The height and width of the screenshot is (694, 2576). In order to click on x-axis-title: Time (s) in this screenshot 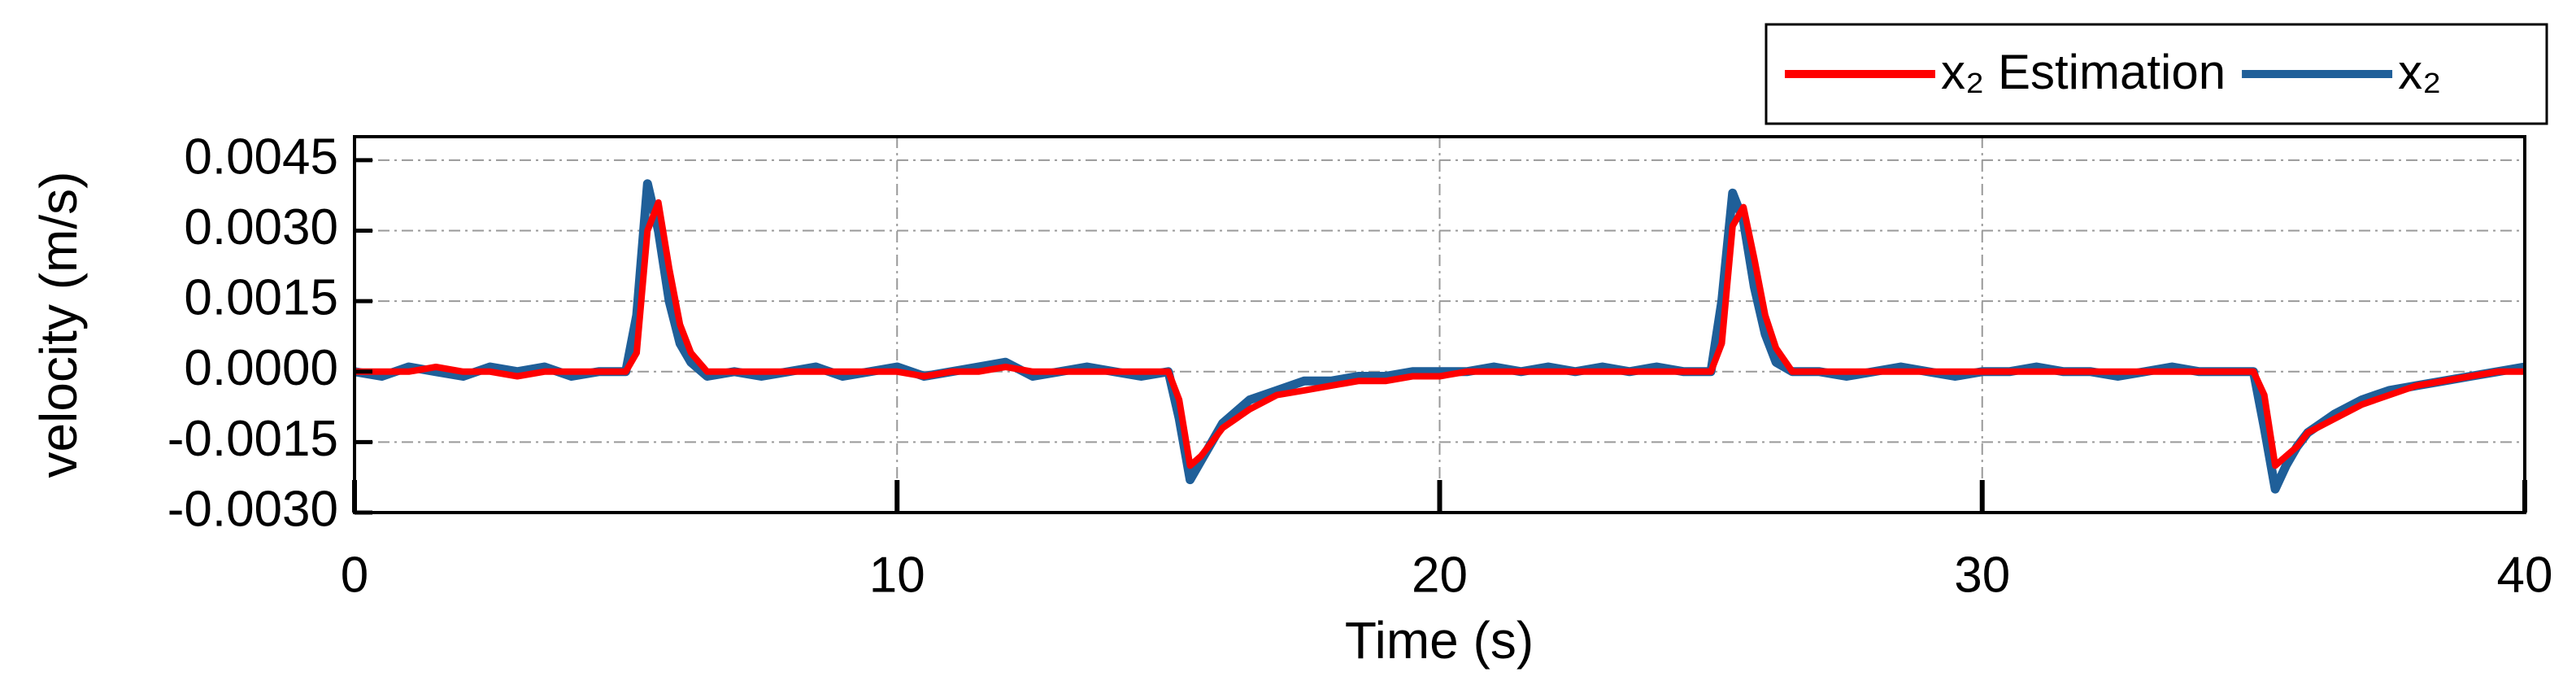, I will do `click(1440, 640)`.